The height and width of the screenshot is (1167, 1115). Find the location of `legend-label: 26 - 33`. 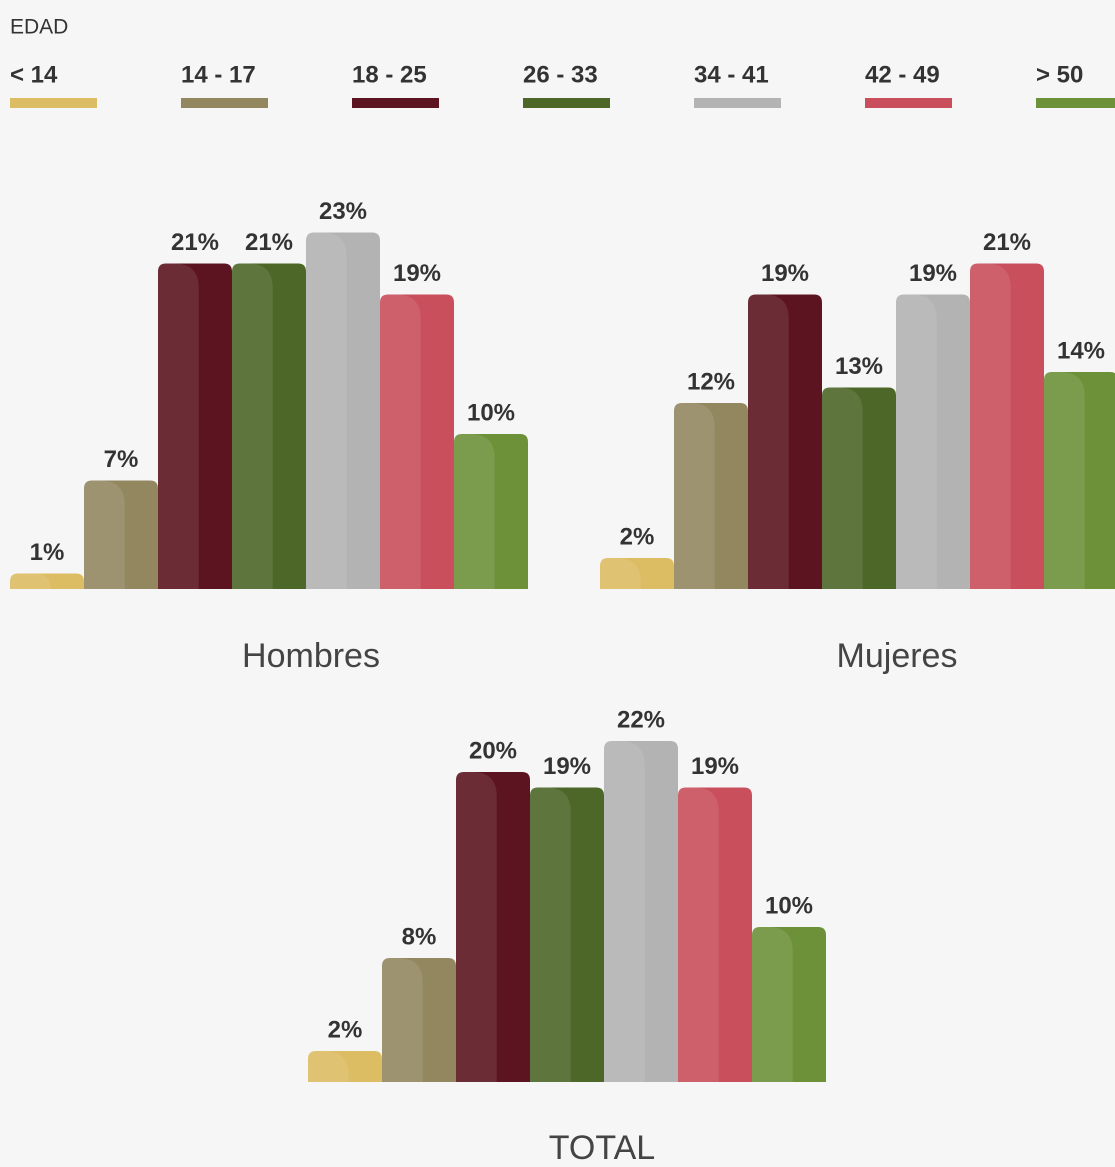

legend-label: 26 - 33 is located at coordinates (560, 74).